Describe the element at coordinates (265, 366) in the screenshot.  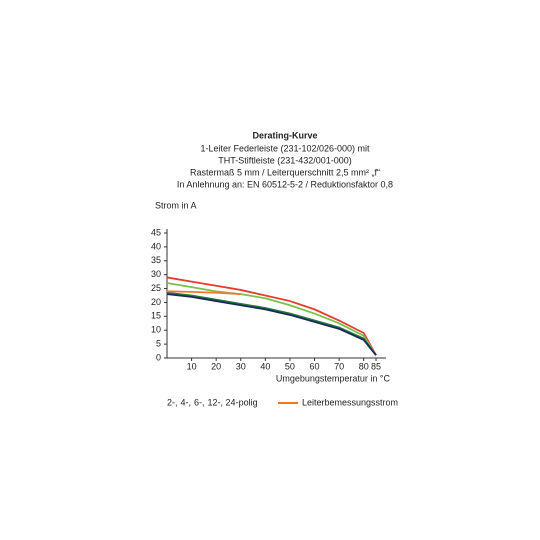
I see `x-tick-label: 40` at that location.